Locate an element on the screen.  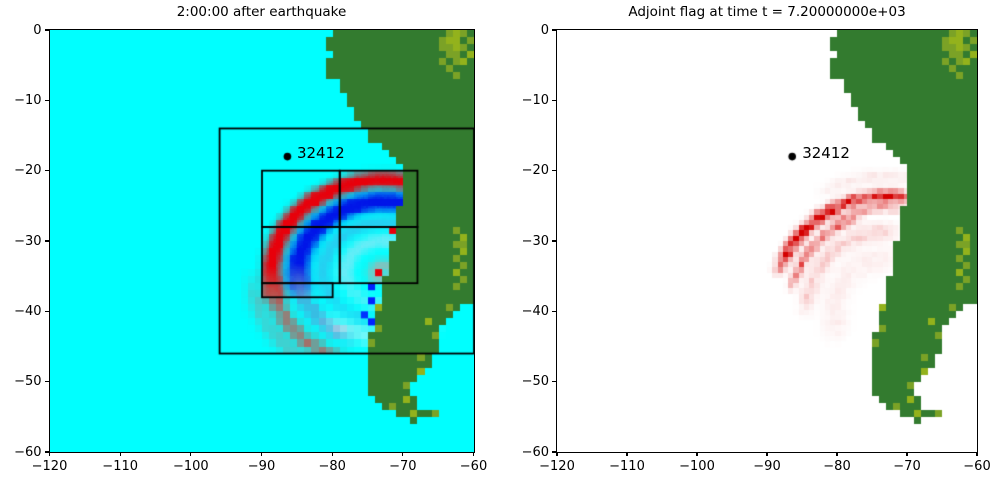
right-plot-title: Adjoint flag at time t = 7.20000000e+03 is located at coordinates (767, 12).